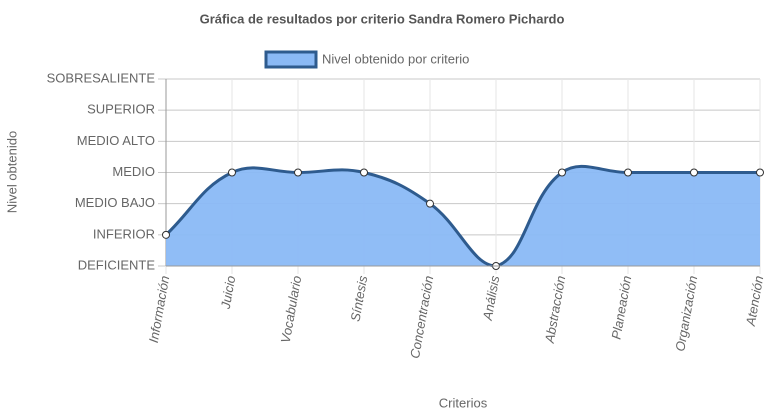 Image resolution: width=764 pixels, height=417 pixels. I want to click on x-tick-label: Síntesis, so click(359, 298).